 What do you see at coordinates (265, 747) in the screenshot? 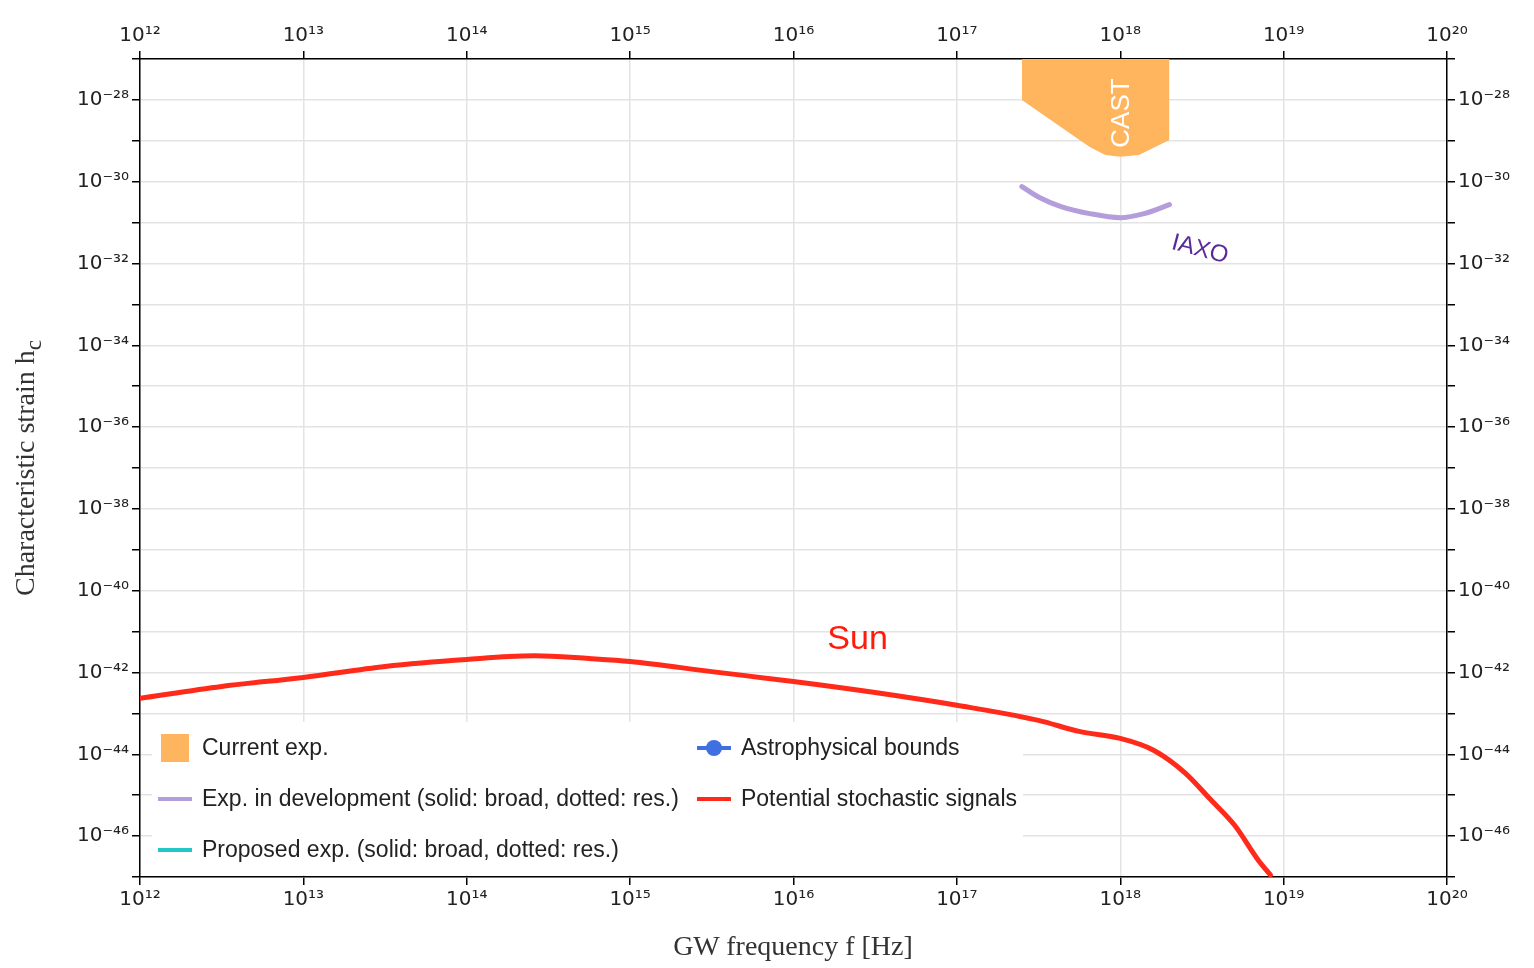
I see `legend-label: Current exp.` at bounding box center [265, 747].